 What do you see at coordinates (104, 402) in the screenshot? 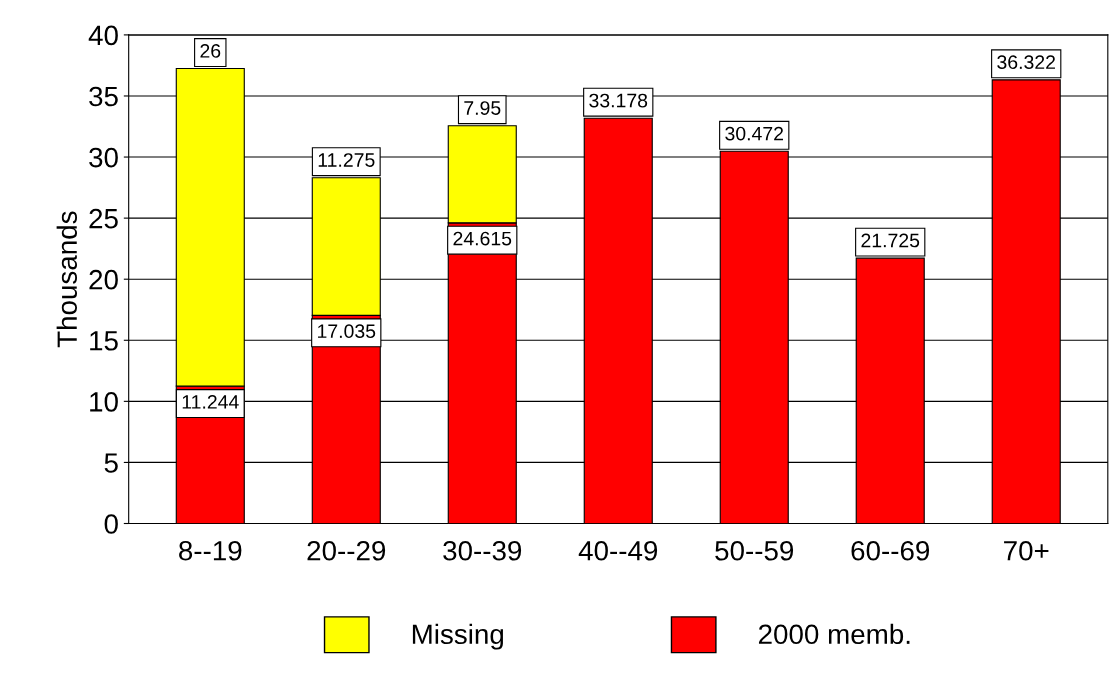
I see `y-tick-label: 10` at bounding box center [104, 402].